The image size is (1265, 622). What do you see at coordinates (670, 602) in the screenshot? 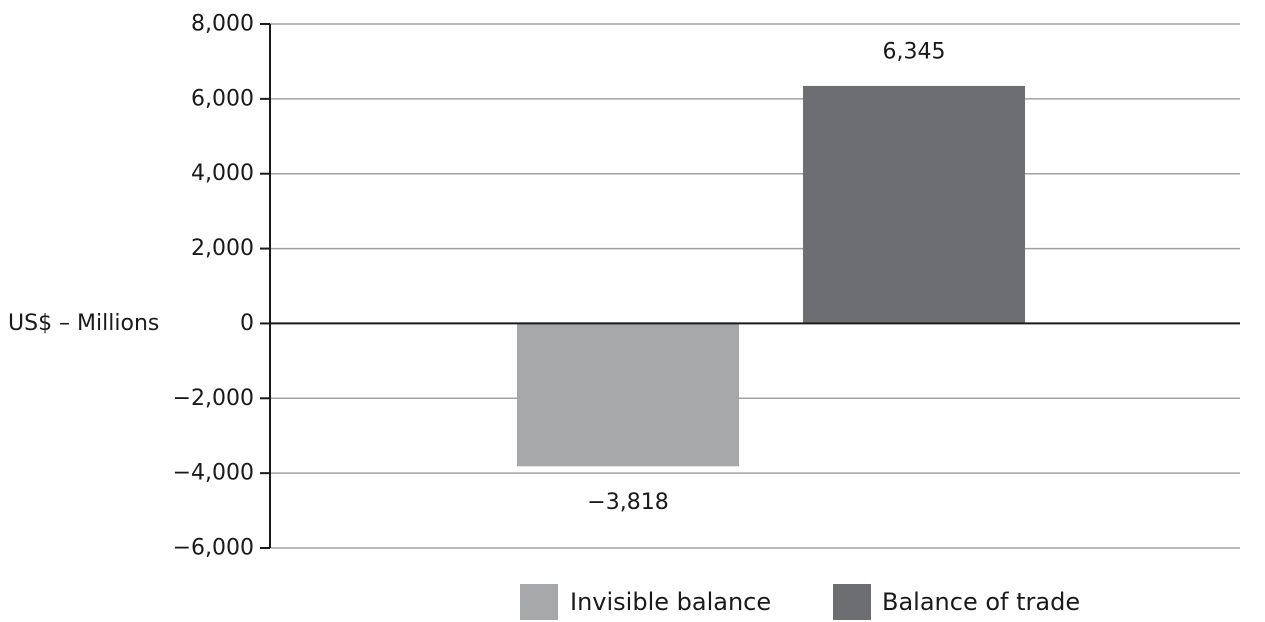
I see `legend-label: Invisible balance` at bounding box center [670, 602].